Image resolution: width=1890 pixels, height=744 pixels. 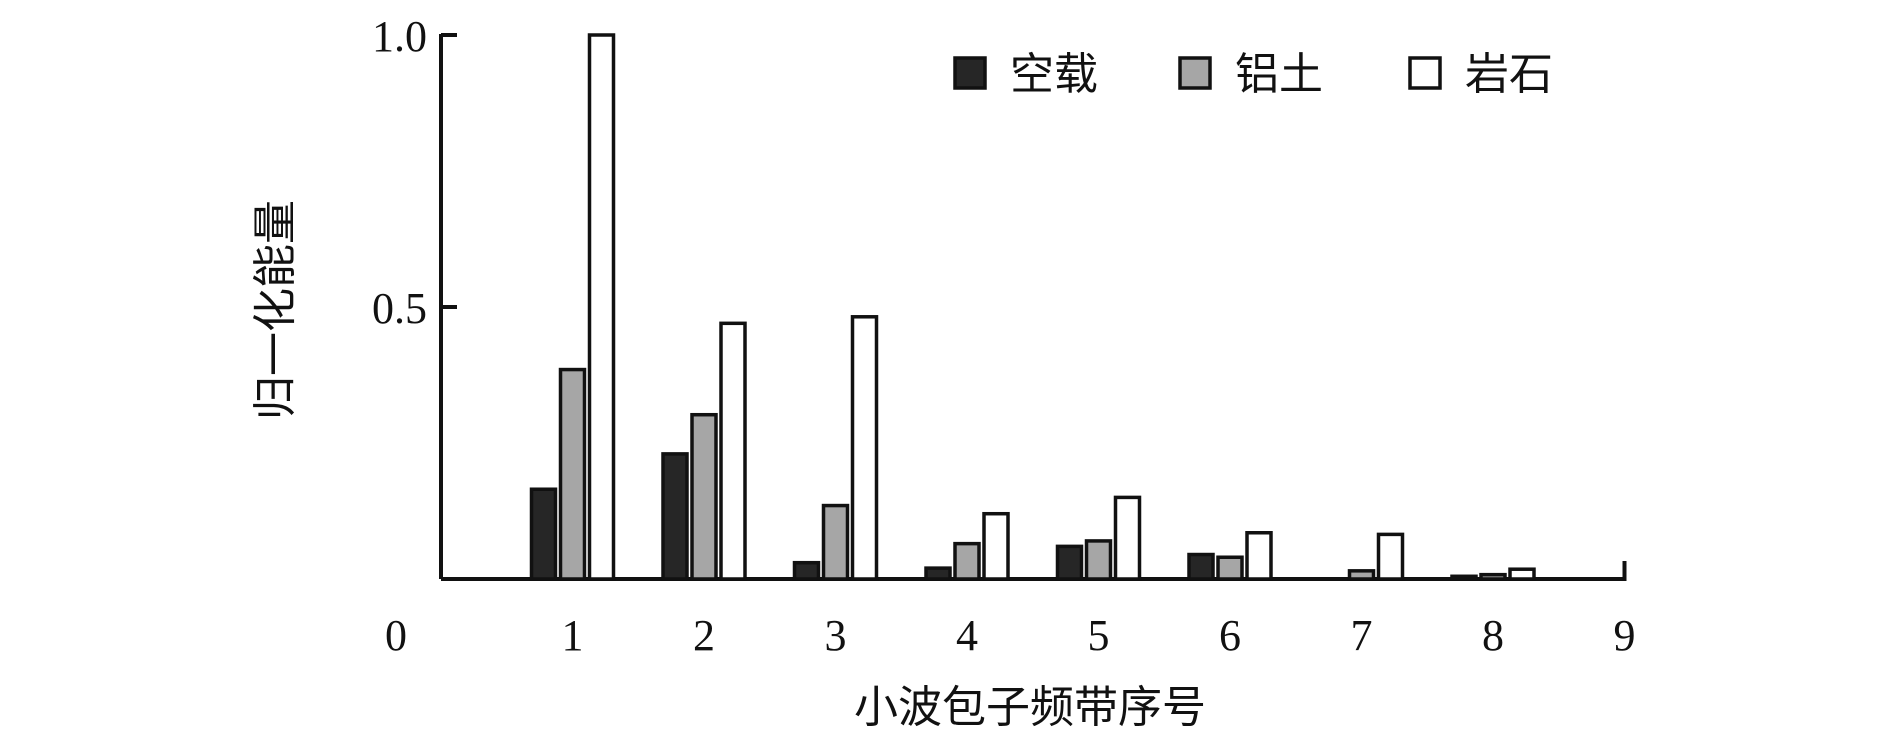 What do you see at coordinates (996, 546) in the screenshot?
I see `bar-岩石-4` at bounding box center [996, 546].